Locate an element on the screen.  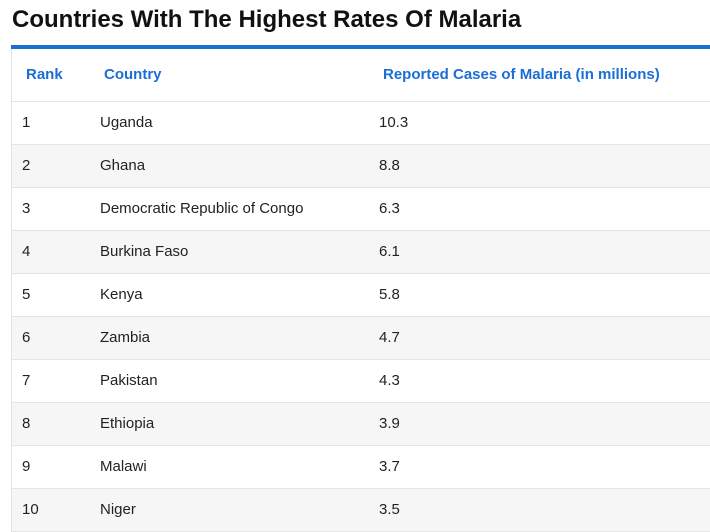
cases-cell: 10.3 is located at coordinates (539, 123).